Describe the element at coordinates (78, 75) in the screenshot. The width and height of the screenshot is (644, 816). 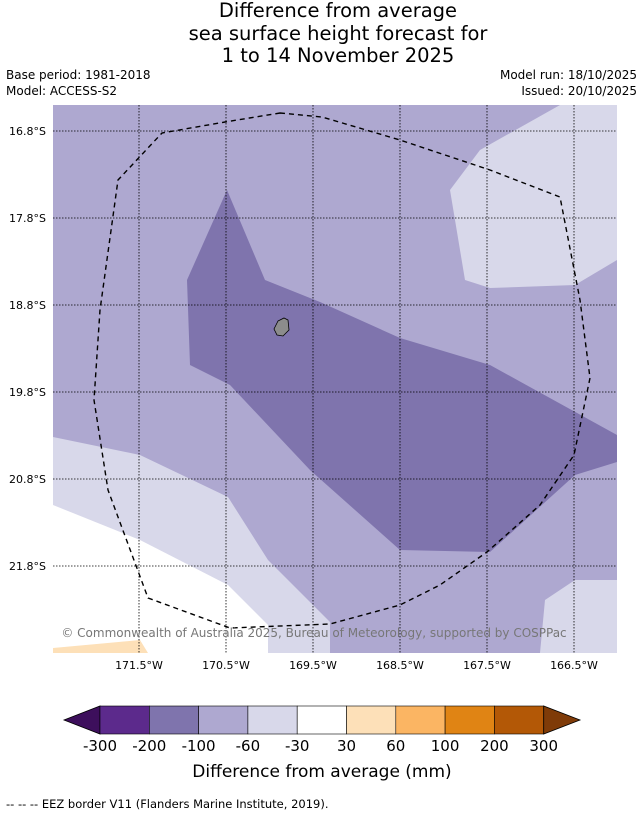
I see `base-period: Base period: 1981-2018` at that location.